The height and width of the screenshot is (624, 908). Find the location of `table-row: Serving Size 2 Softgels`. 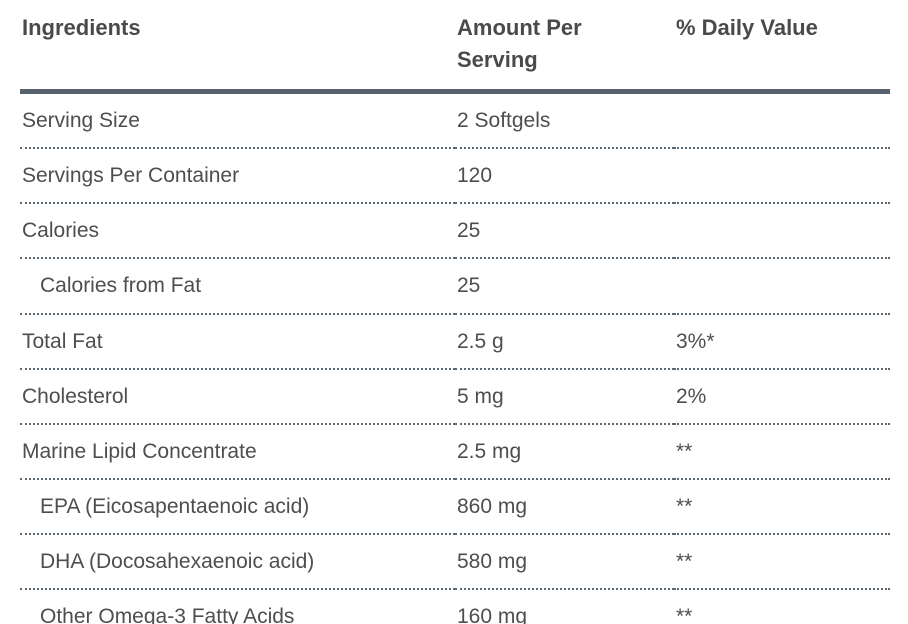

table-row: Serving Size 2 Softgels is located at coordinates (455, 120).